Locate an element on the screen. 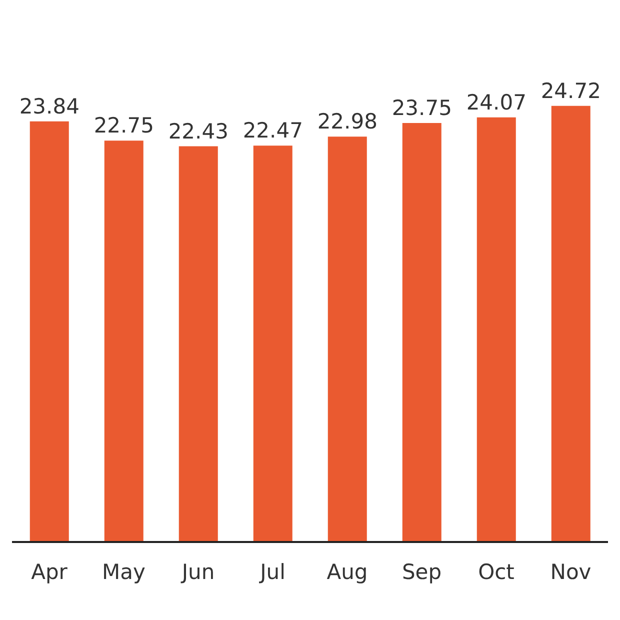  data-label: 22.43 is located at coordinates (198, 131).